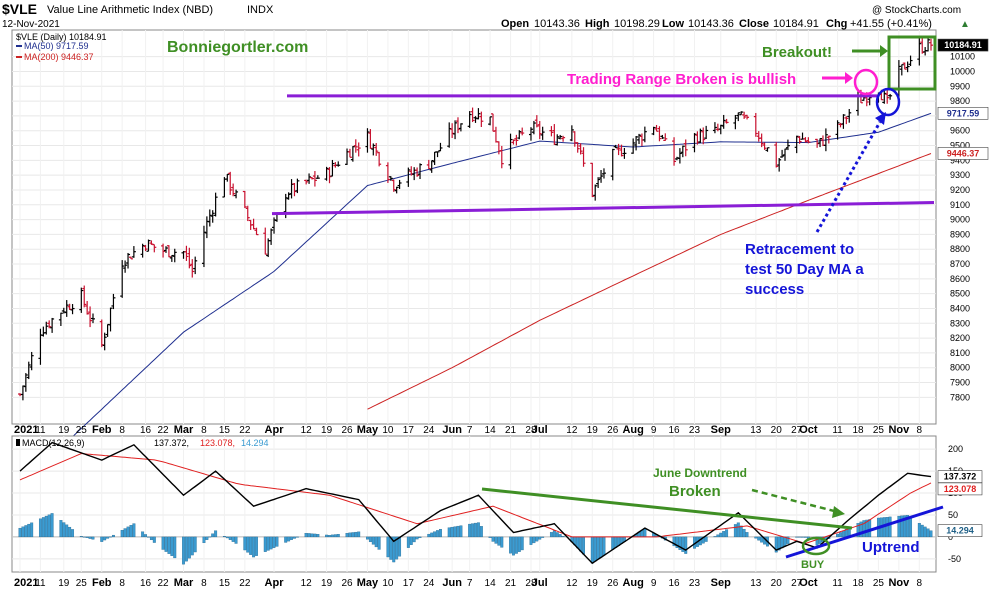  What do you see at coordinates (960, 101) in the screenshot?
I see `price-tick-label: 9800` at bounding box center [960, 101].